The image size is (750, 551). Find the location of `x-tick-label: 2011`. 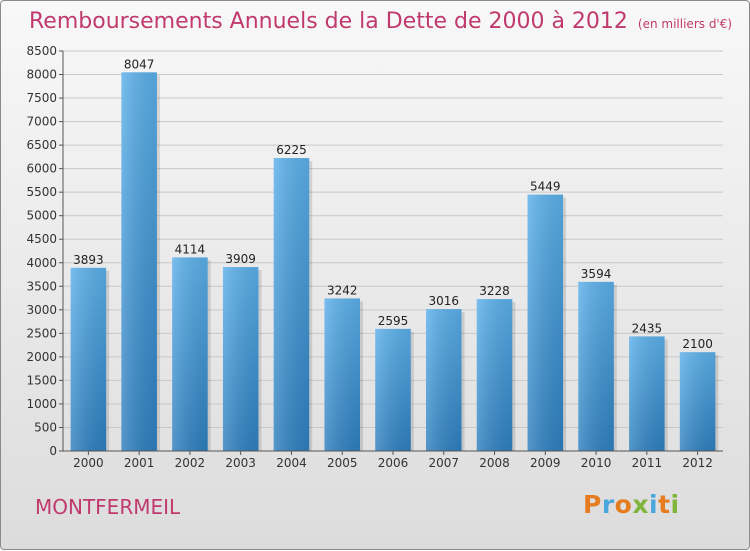

x-tick-label: 2011 is located at coordinates (647, 463).